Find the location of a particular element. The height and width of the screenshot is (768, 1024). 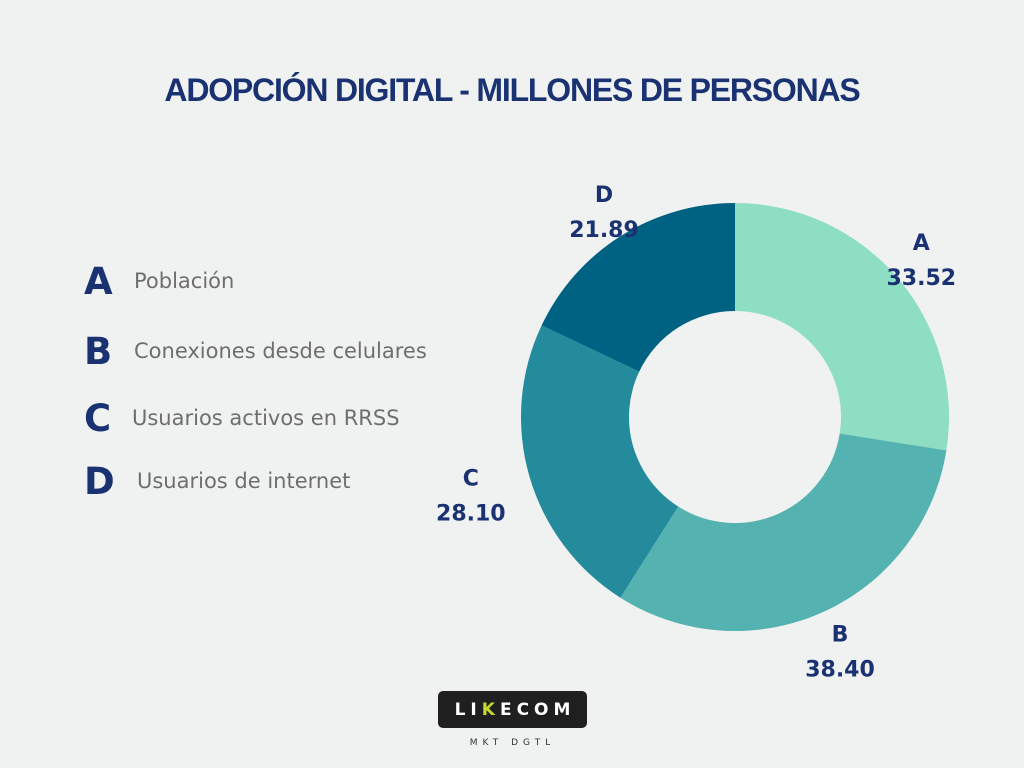

legend-item-d: D Usuarios de internet is located at coordinates (217, 481).